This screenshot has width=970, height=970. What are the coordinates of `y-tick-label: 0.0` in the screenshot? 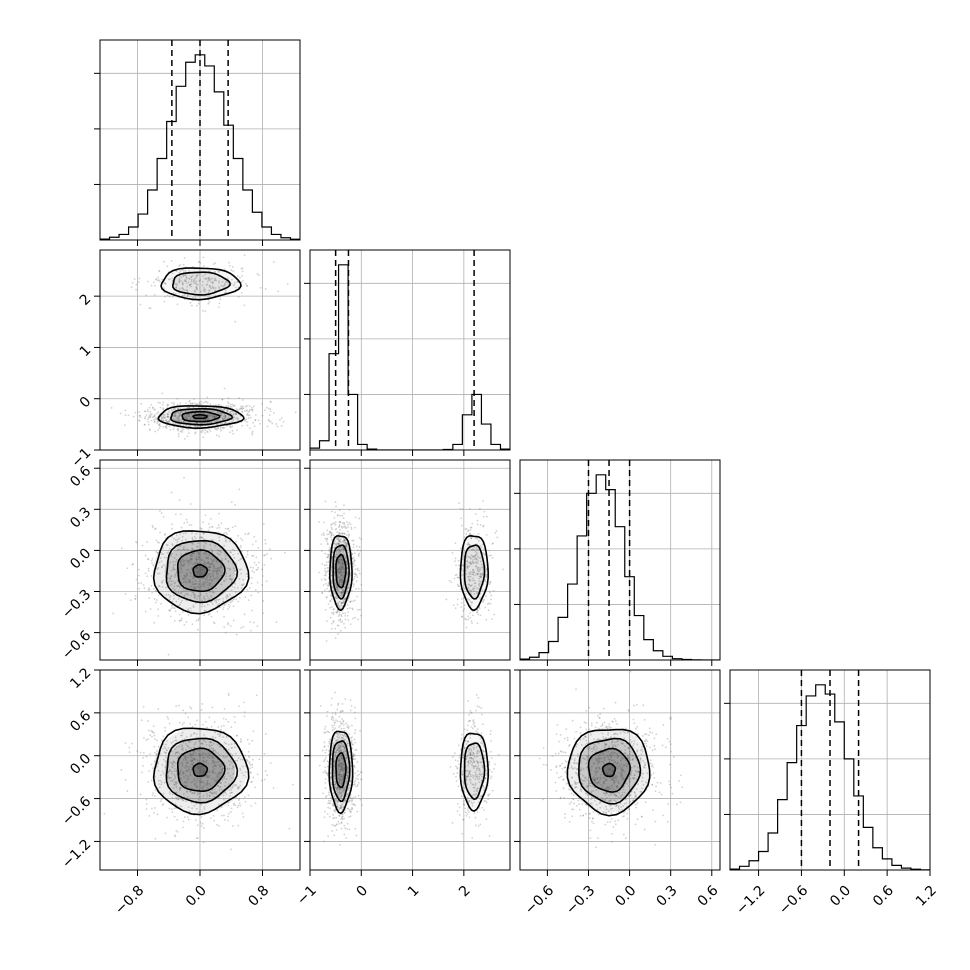 It's located at (80, 558).